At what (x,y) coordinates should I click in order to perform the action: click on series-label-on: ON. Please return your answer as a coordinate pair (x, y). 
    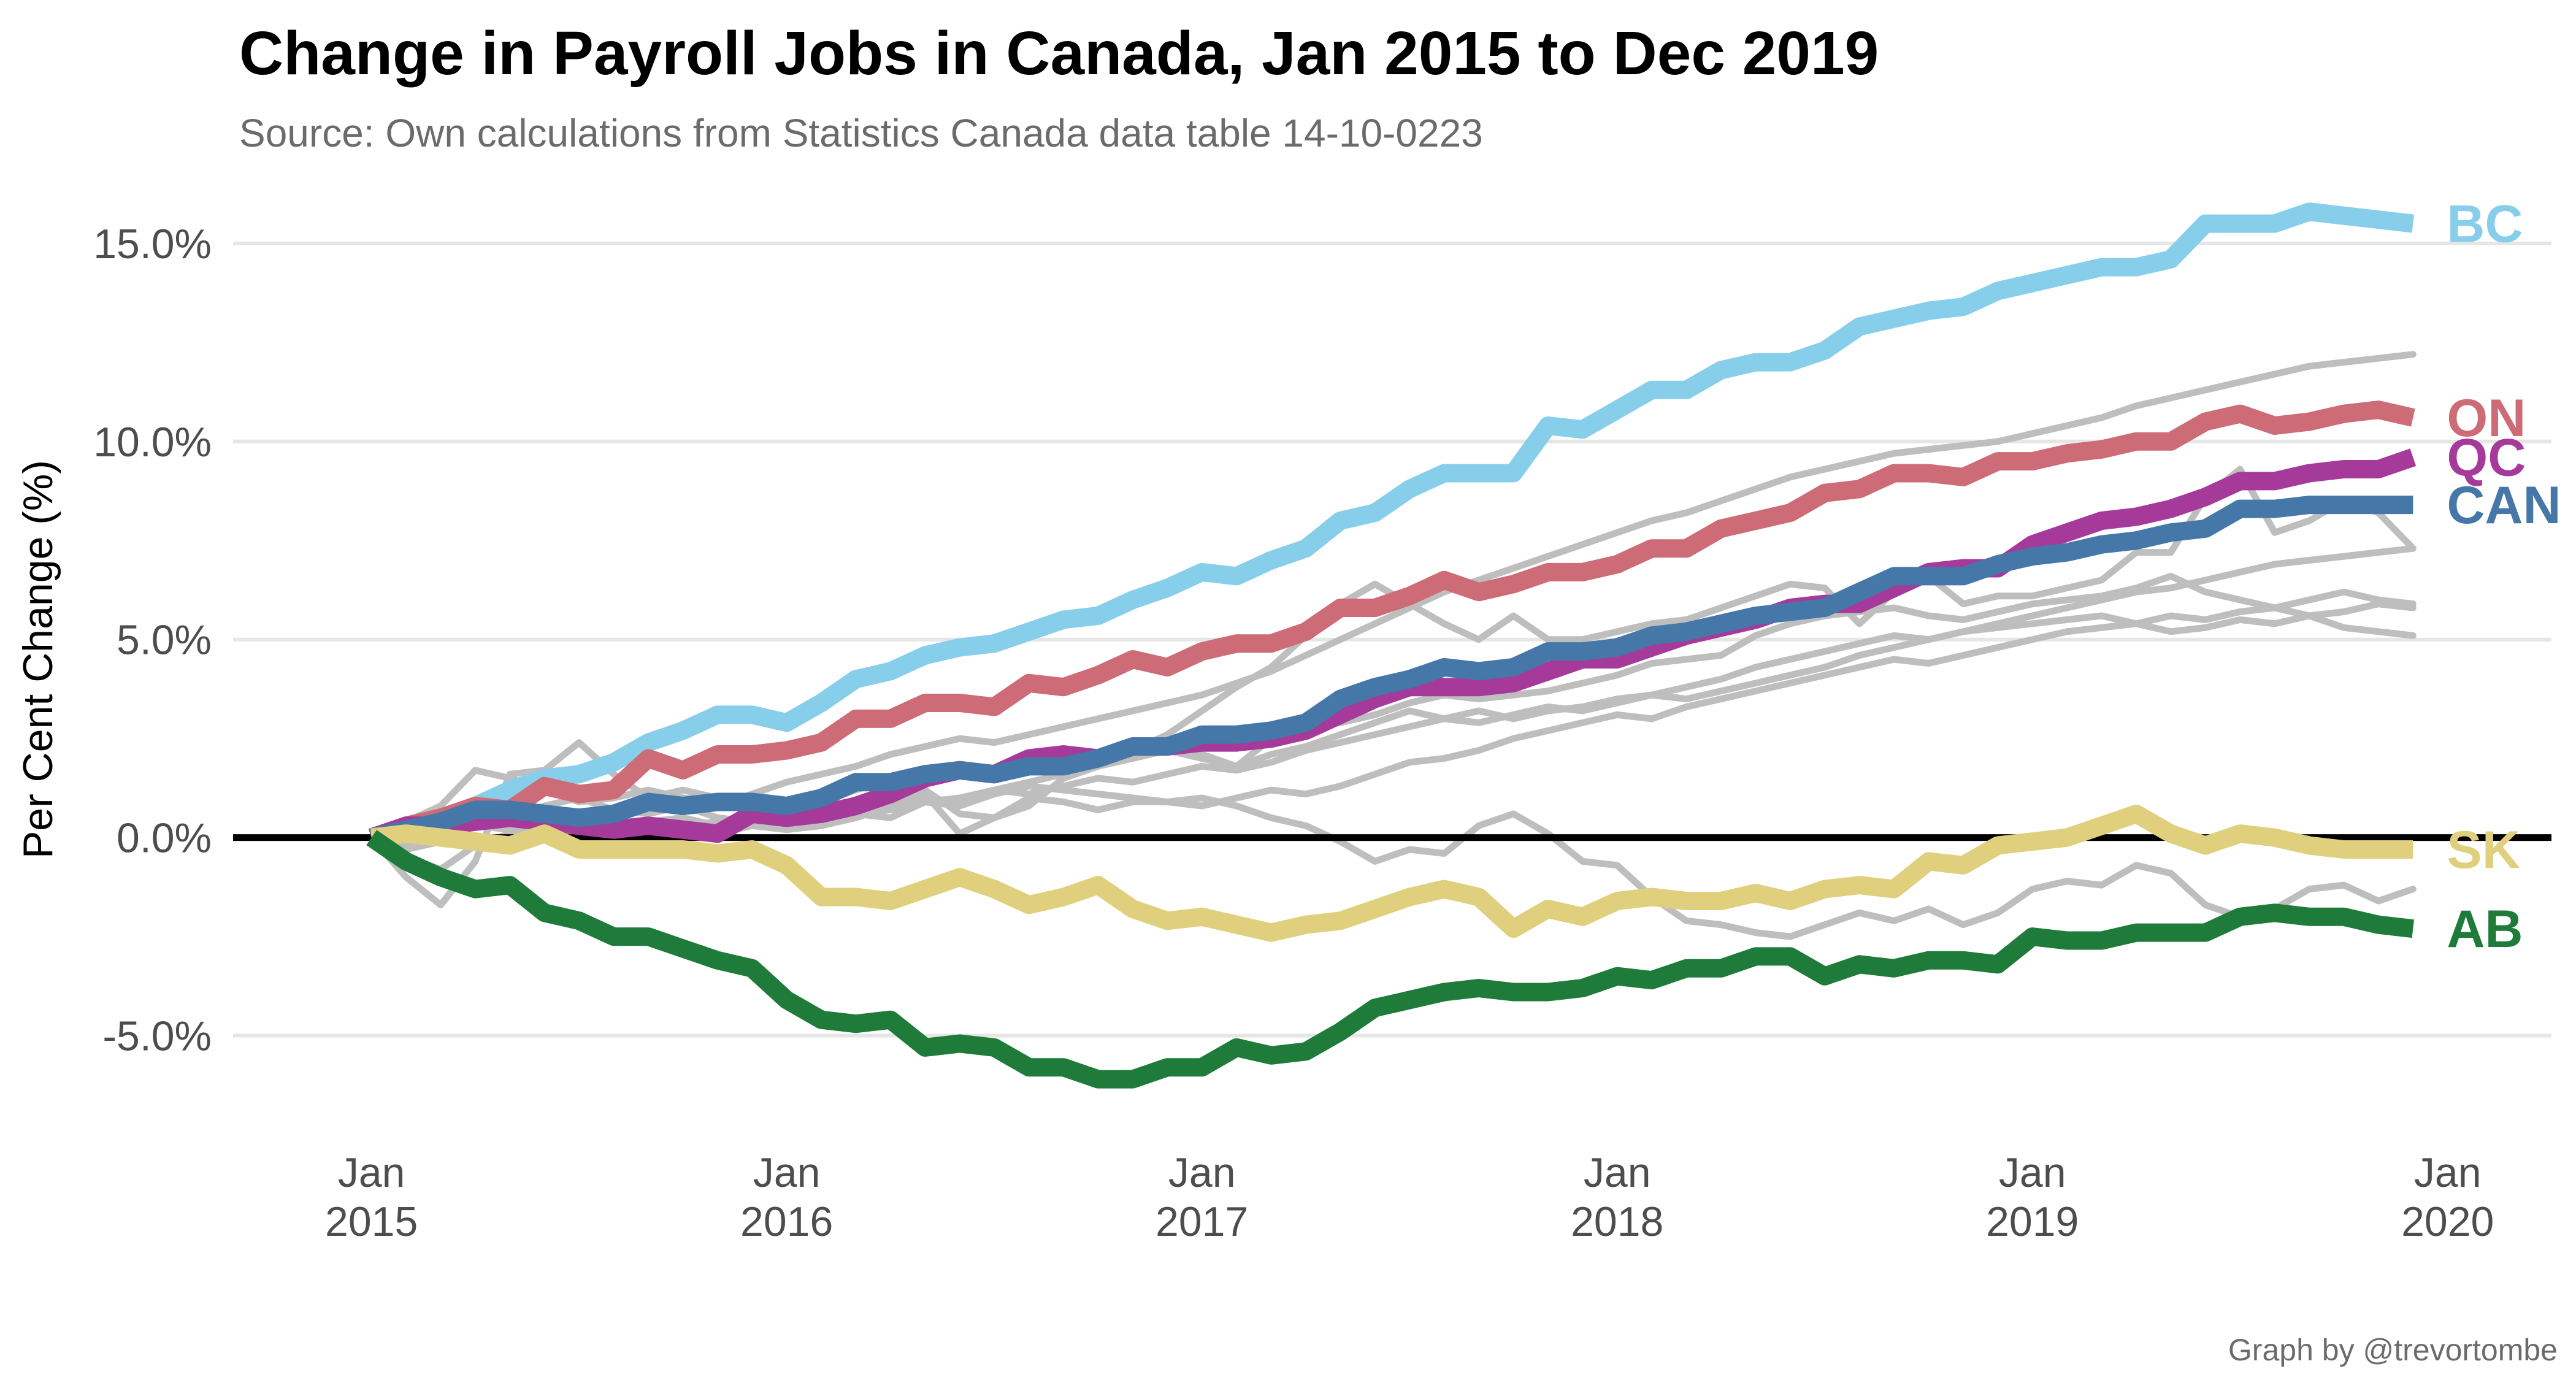
    Looking at the image, I should click on (2486, 418).